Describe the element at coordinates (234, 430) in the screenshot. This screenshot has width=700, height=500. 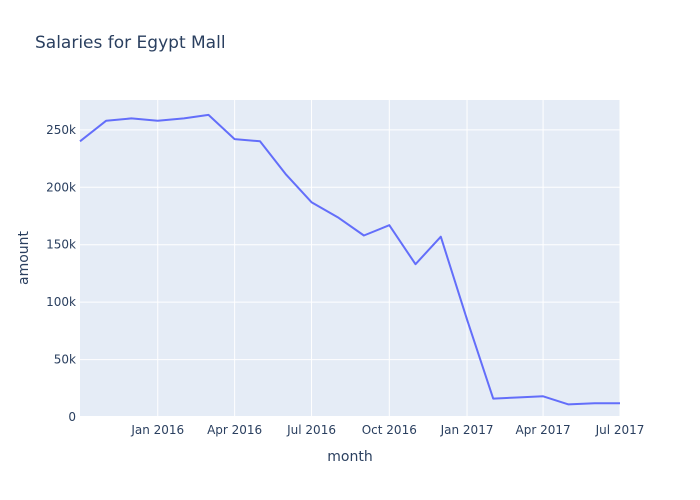
I see `x-tick-label: Apr 2016` at that location.